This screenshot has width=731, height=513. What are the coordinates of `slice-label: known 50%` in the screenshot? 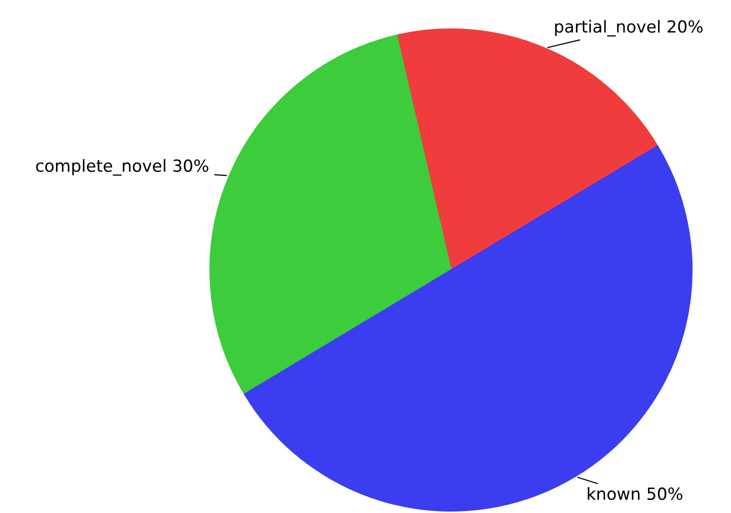 It's located at (635, 493).